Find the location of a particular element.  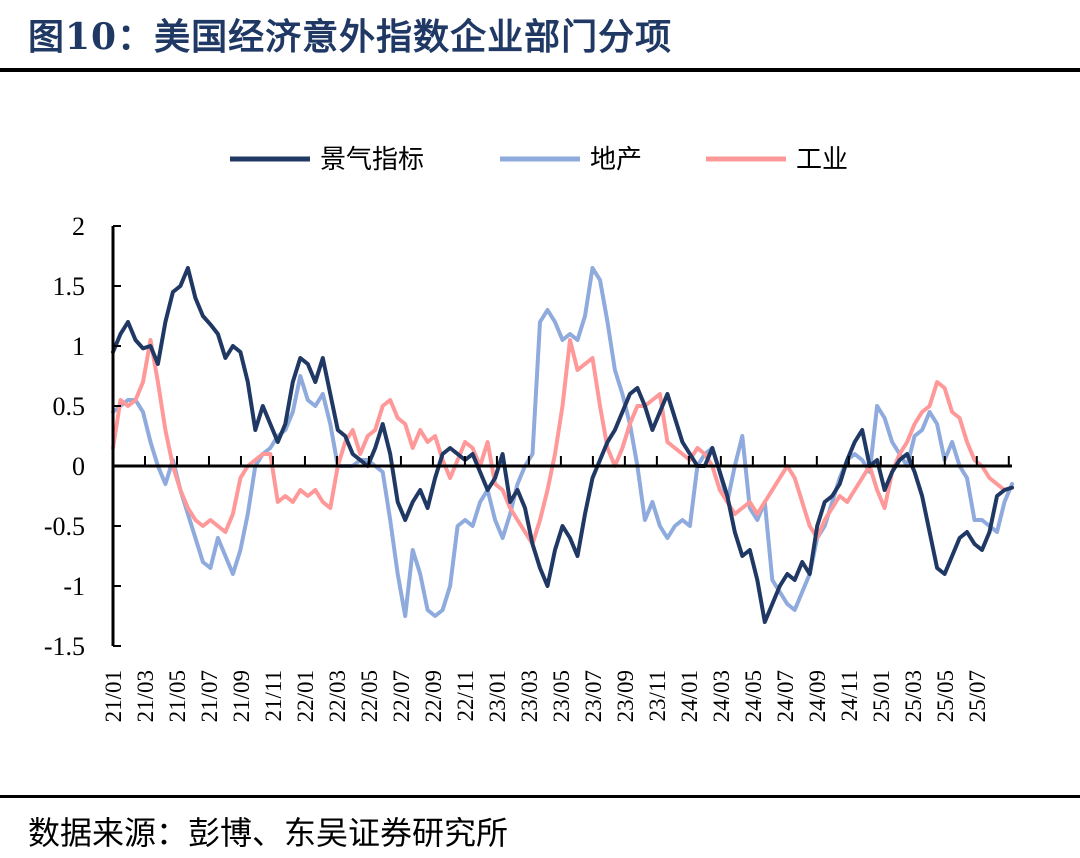

x-tick-label: 24/05 is located at coordinates (753, 696).